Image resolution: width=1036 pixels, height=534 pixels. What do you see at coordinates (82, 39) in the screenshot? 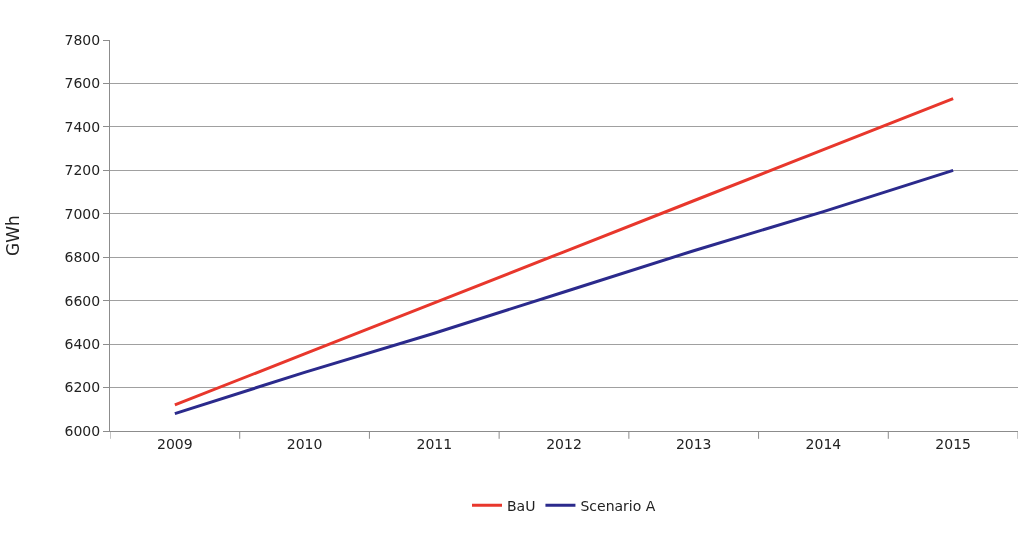
I see `y-tick-label: 7800` at bounding box center [82, 39].